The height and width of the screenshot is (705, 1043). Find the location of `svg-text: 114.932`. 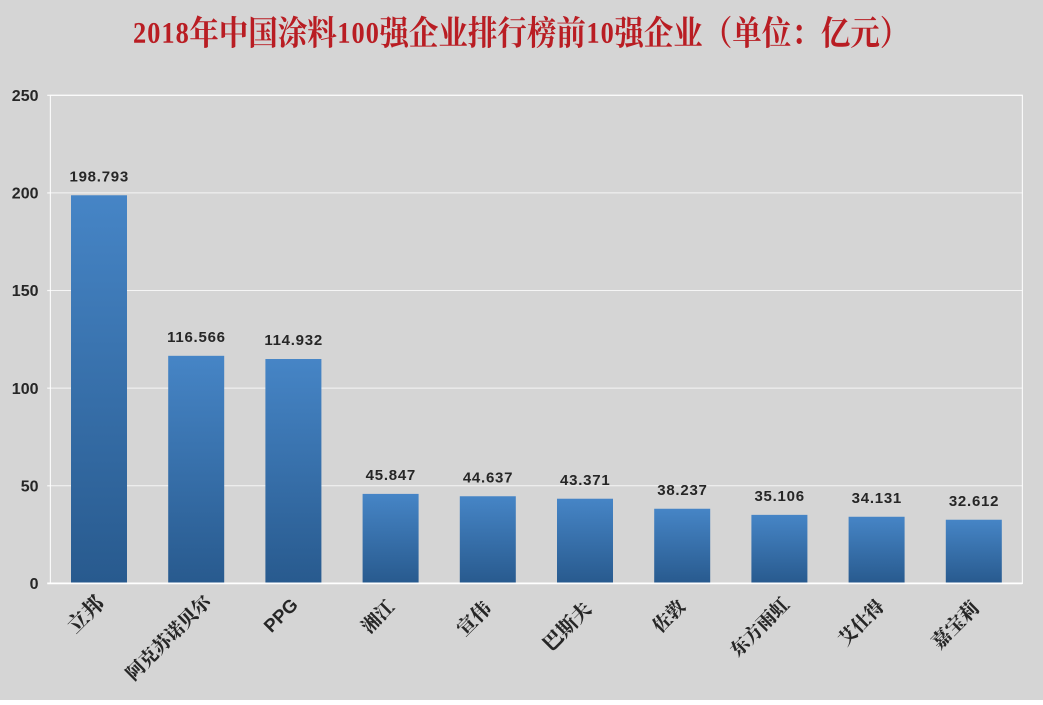

svg-text: 114.932 is located at coordinates (293, 340).